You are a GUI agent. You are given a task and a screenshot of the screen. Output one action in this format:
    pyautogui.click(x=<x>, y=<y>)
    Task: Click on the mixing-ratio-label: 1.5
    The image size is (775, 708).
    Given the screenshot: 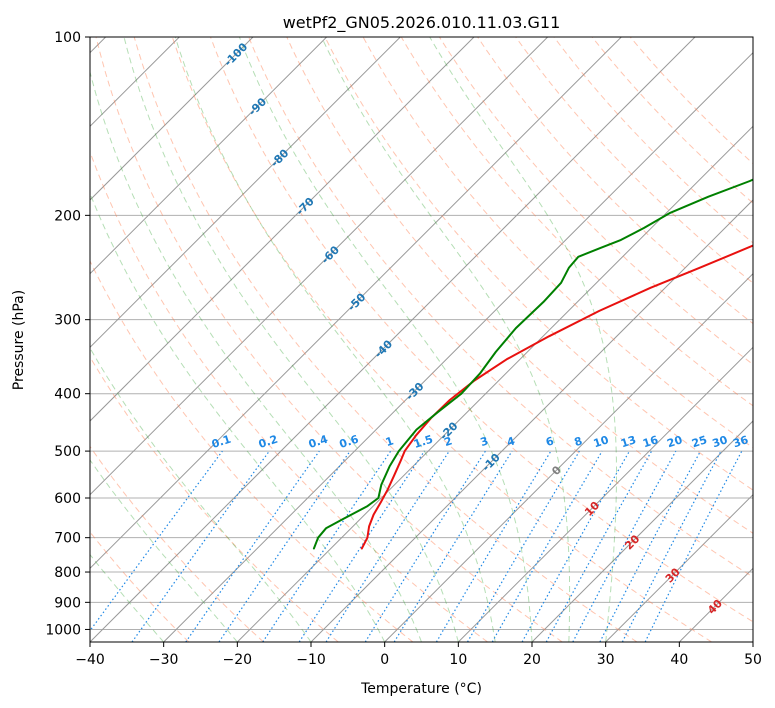 What is the action you would take?
    pyautogui.click(x=423, y=442)
    